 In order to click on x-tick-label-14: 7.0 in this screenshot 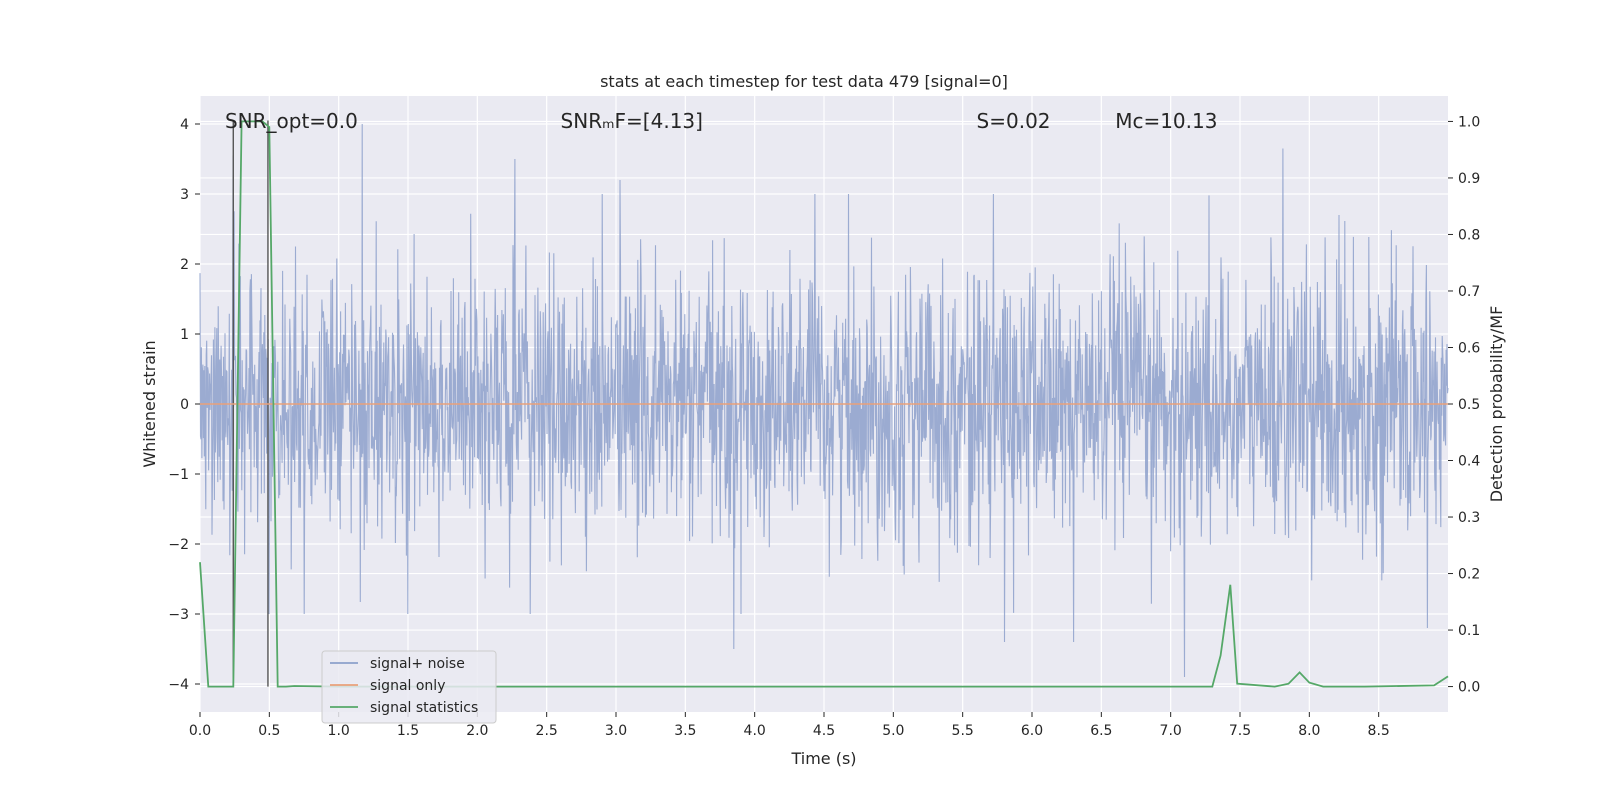, I will do `click(1171, 731)`.